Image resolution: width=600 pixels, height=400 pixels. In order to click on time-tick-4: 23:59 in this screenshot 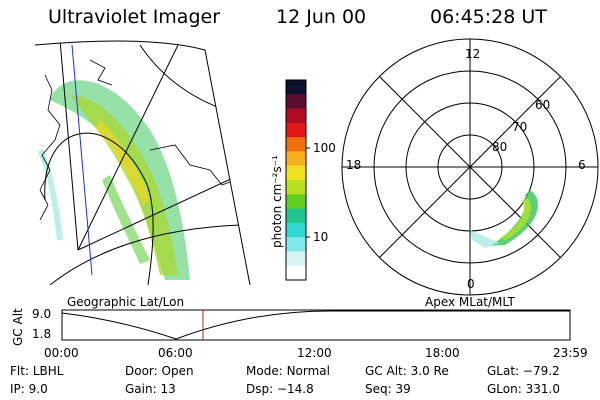, I will do `click(570, 353)`.